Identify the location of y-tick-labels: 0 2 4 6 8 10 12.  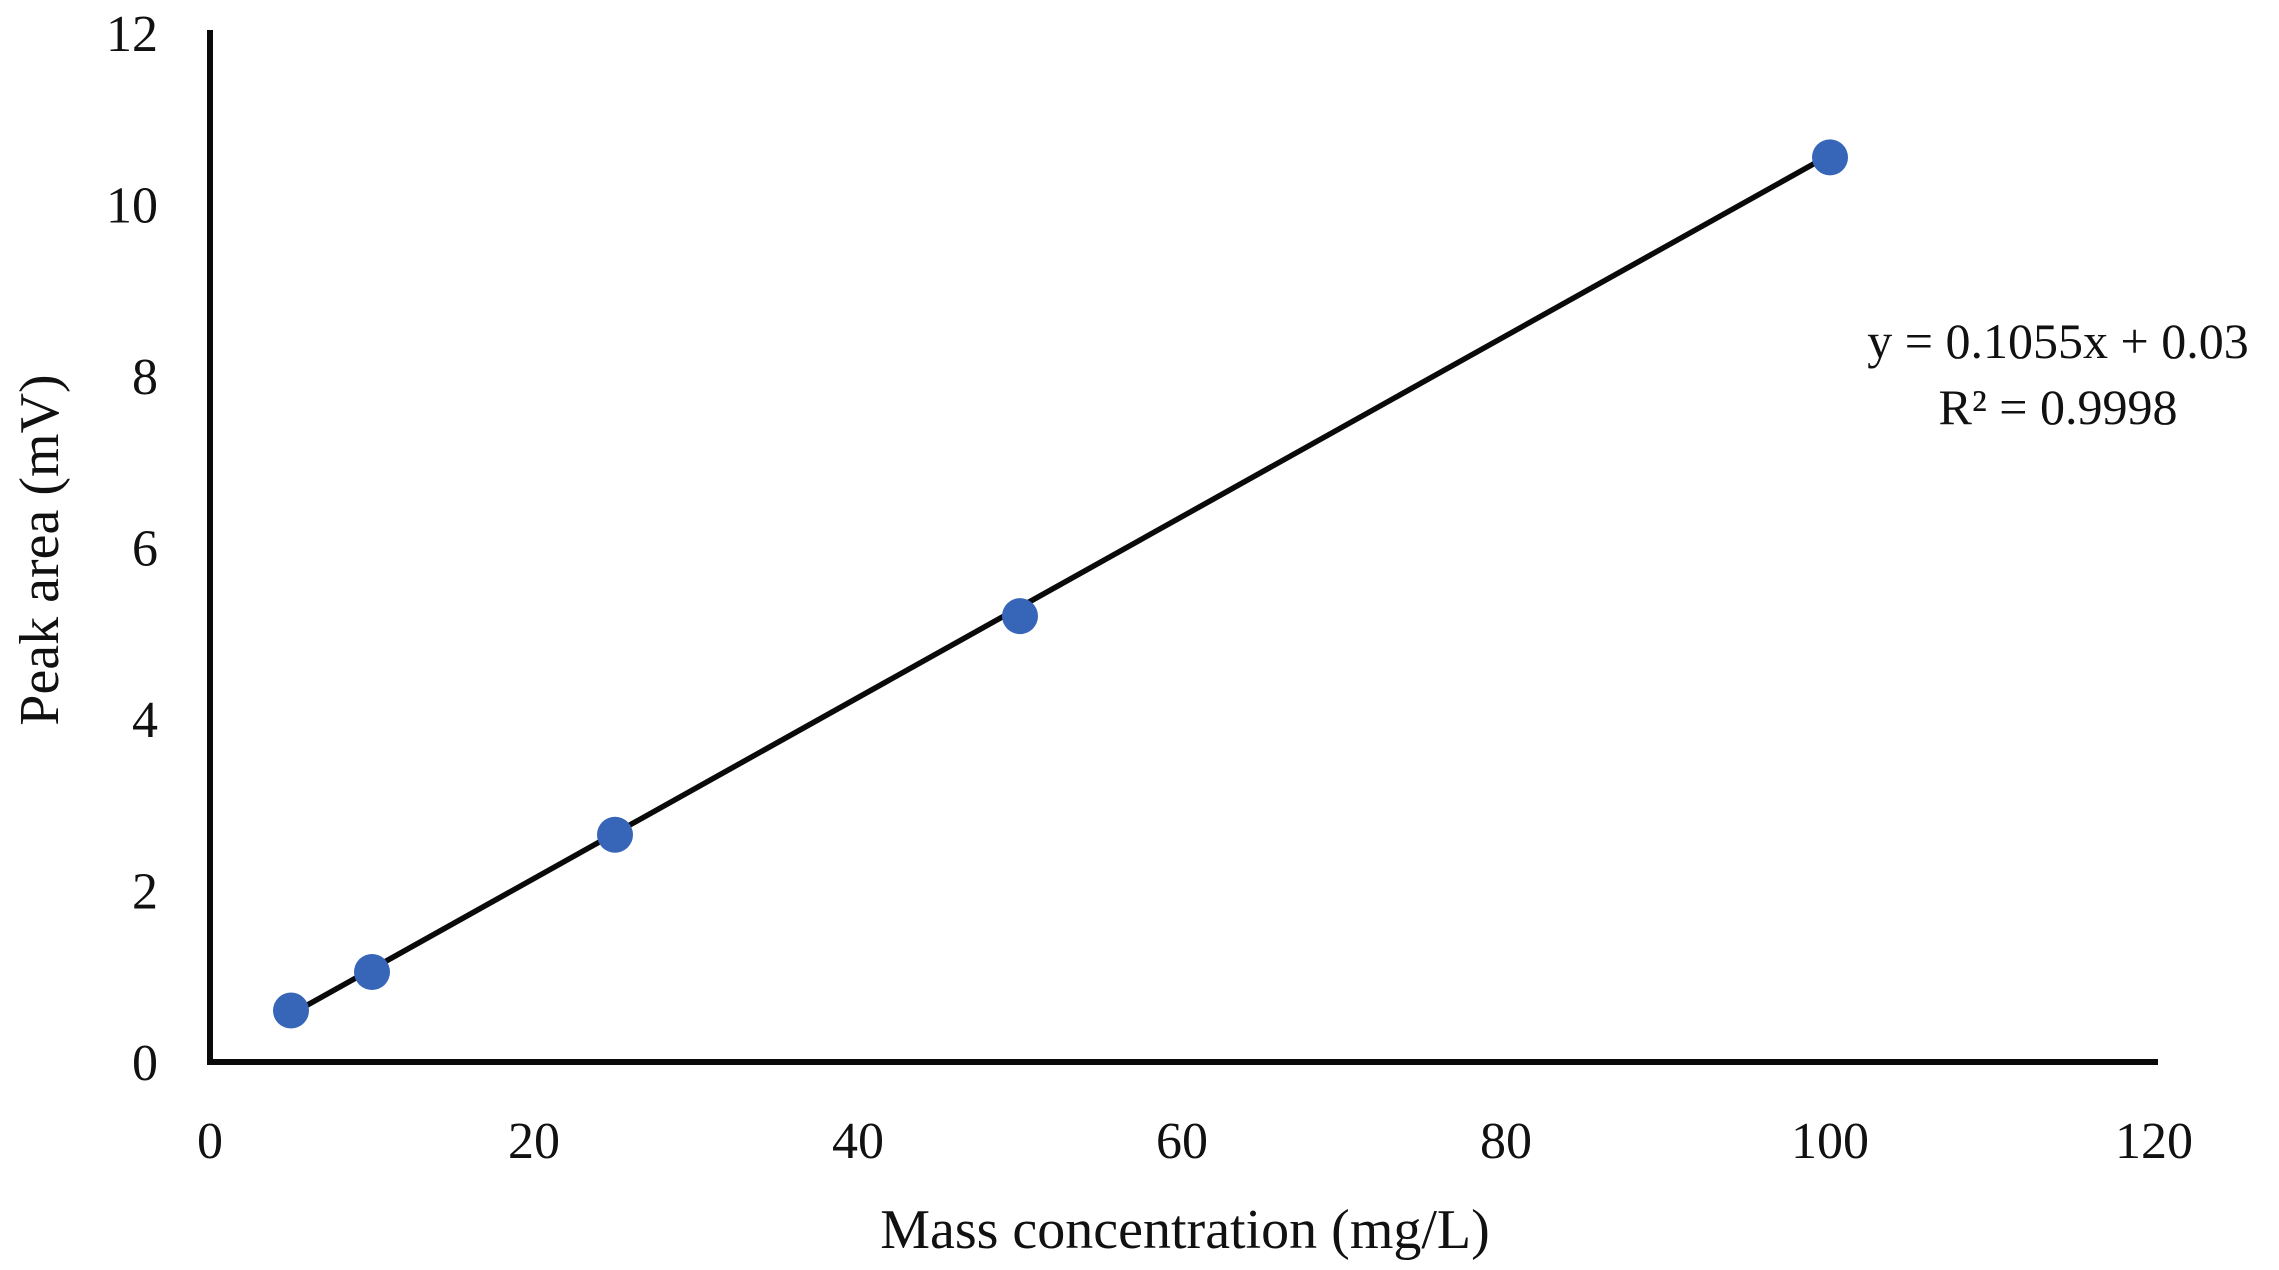
(132, 549).